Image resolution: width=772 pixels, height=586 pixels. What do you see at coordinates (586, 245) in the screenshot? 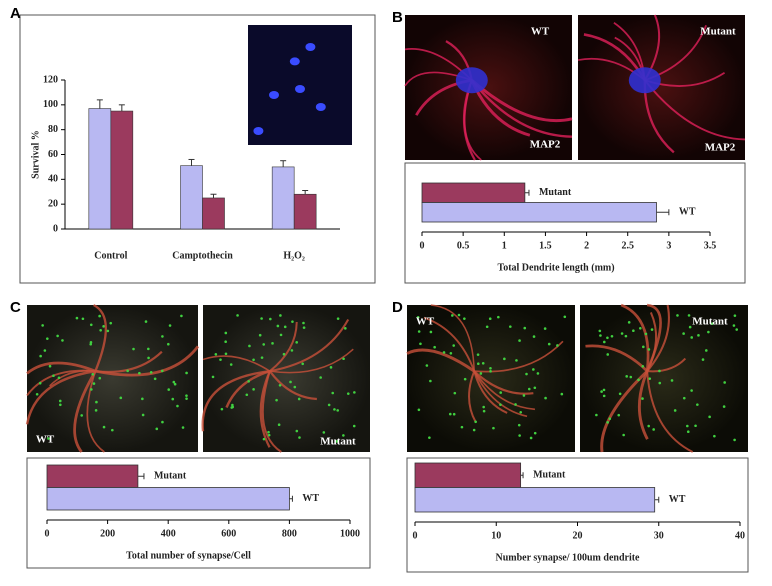
I see `x-tick-label: 2` at bounding box center [586, 245].